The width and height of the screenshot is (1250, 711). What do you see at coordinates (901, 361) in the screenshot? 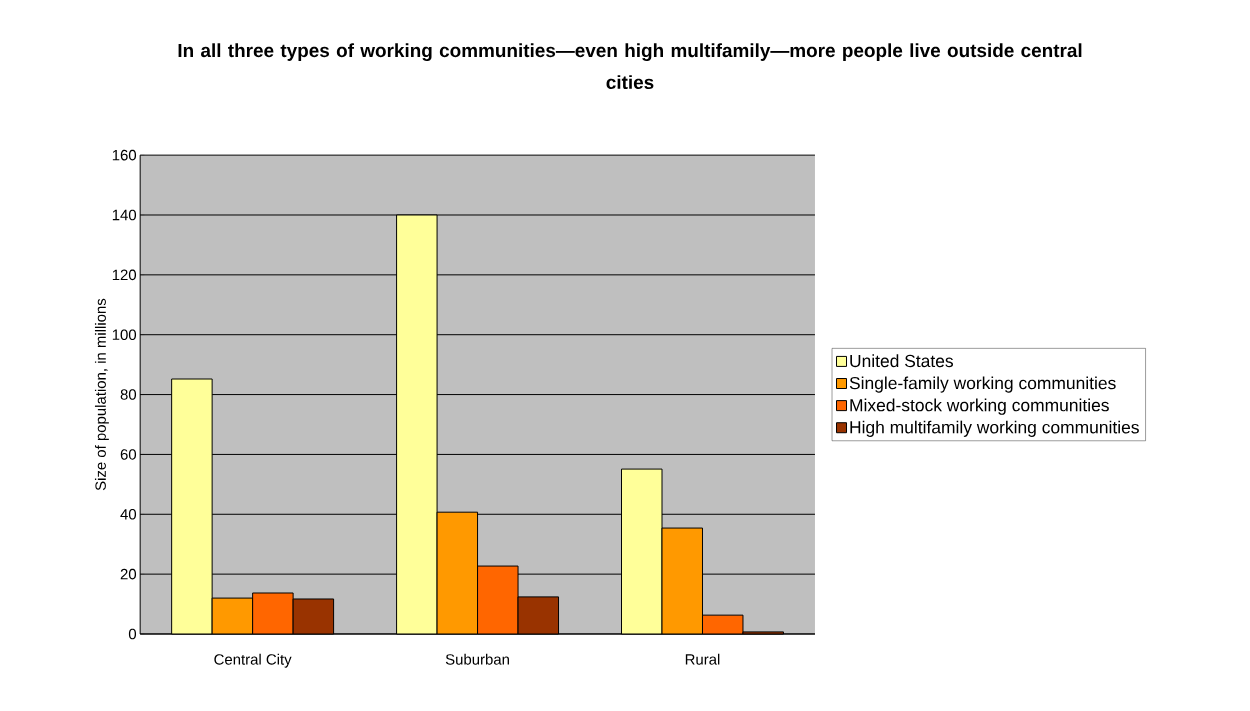
I see `legend-label: United States` at bounding box center [901, 361].